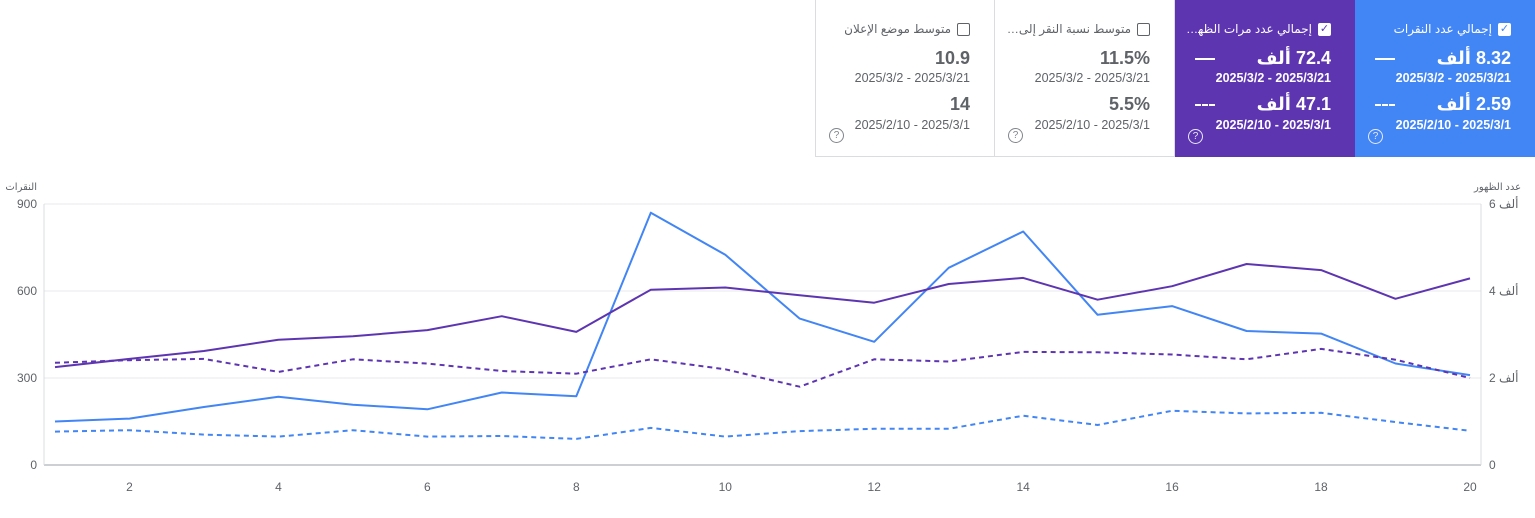 This screenshot has width=1535, height=518. I want to click on x-tick-label: 12, so click(875, 487).